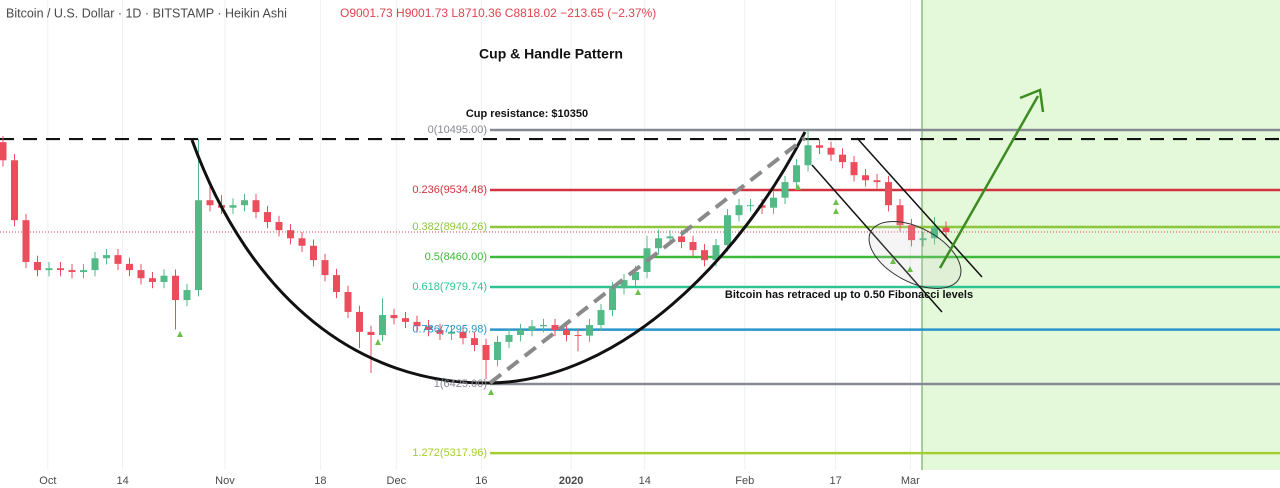  I want to click on channel-lower, so click(877, 238).